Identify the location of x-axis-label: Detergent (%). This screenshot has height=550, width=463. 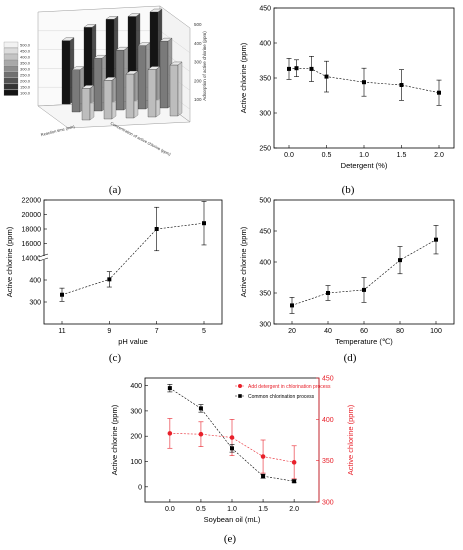
(364, 165).